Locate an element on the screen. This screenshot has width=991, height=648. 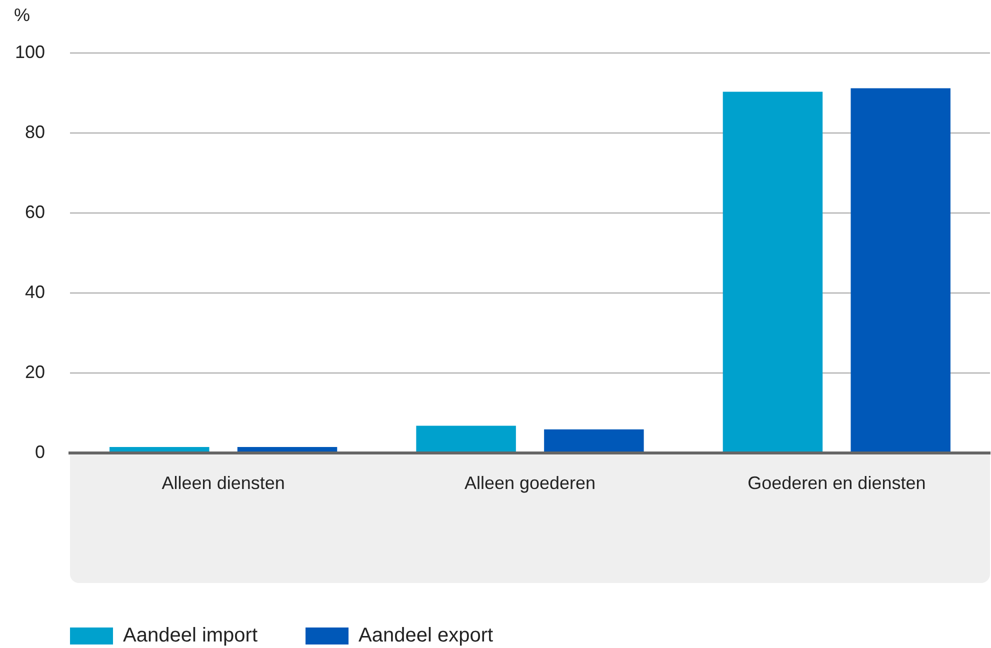
legend-label: Aandeel export is located at coordinates (426, 635).